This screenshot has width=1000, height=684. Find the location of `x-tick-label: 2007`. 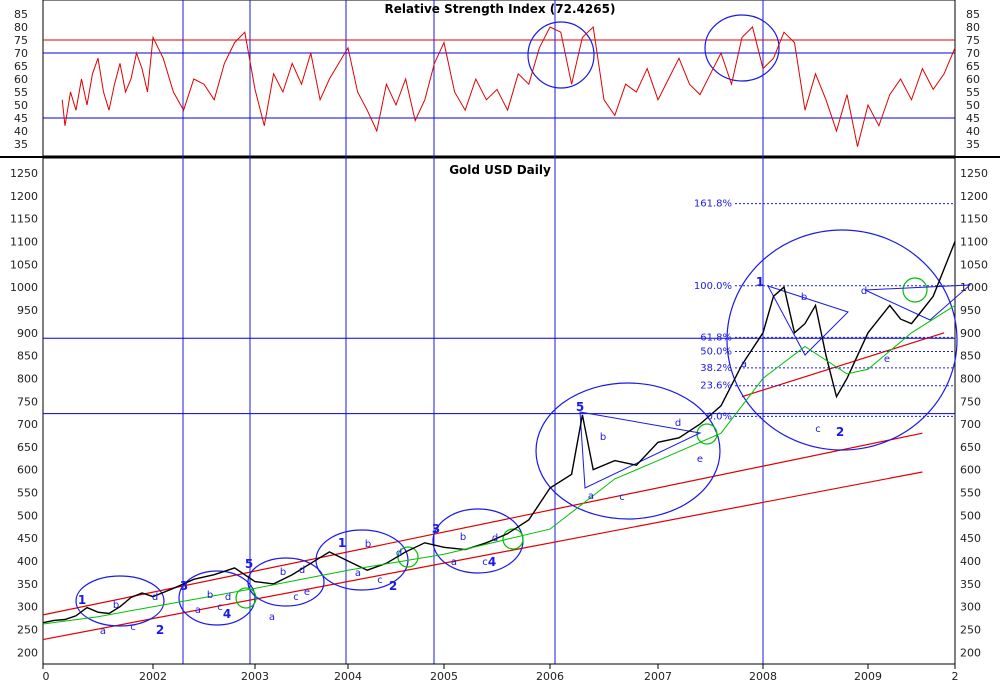

x-tick-label: 2007 is located at coordinates (658, 676).